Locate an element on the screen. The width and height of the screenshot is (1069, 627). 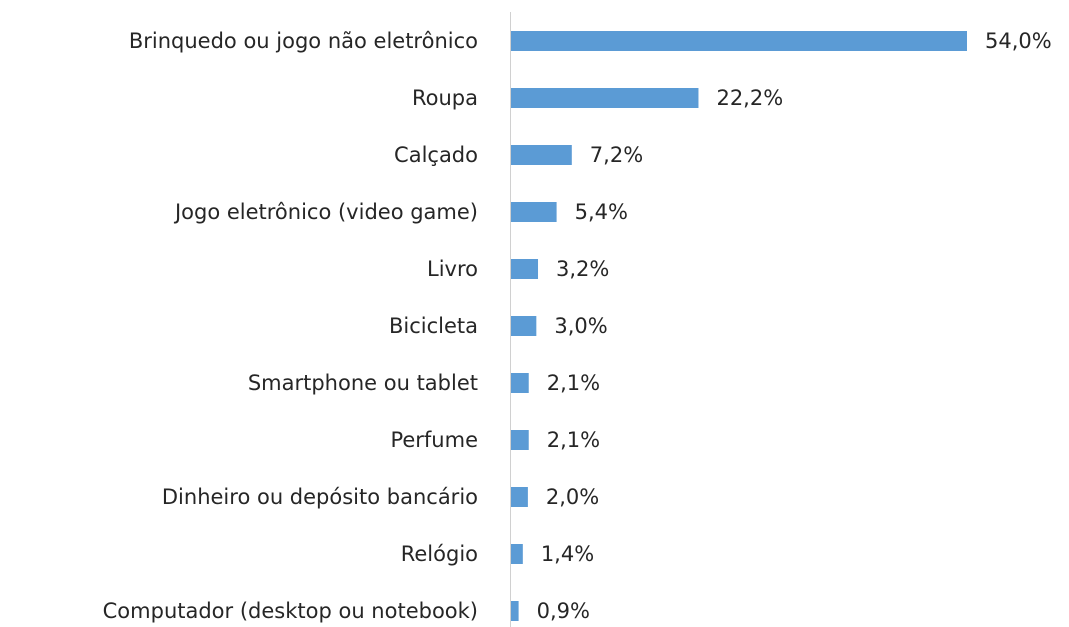
category-label: Relógio is located at coordinates (439, 554).